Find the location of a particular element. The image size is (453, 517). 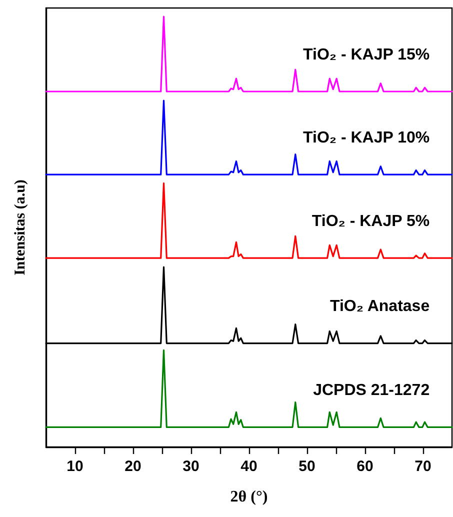

x-tick-label: 20 is located at coordinates (133, 466).